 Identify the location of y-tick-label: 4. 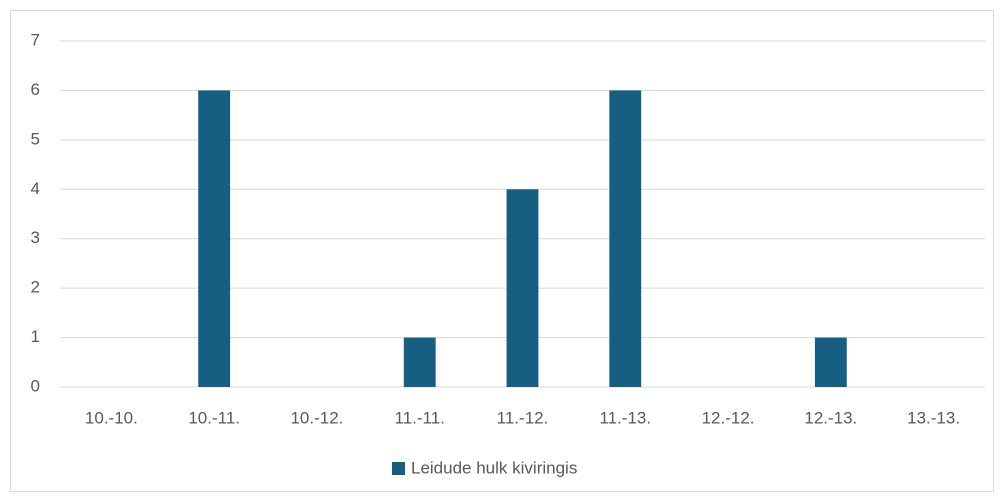
(35, 188).